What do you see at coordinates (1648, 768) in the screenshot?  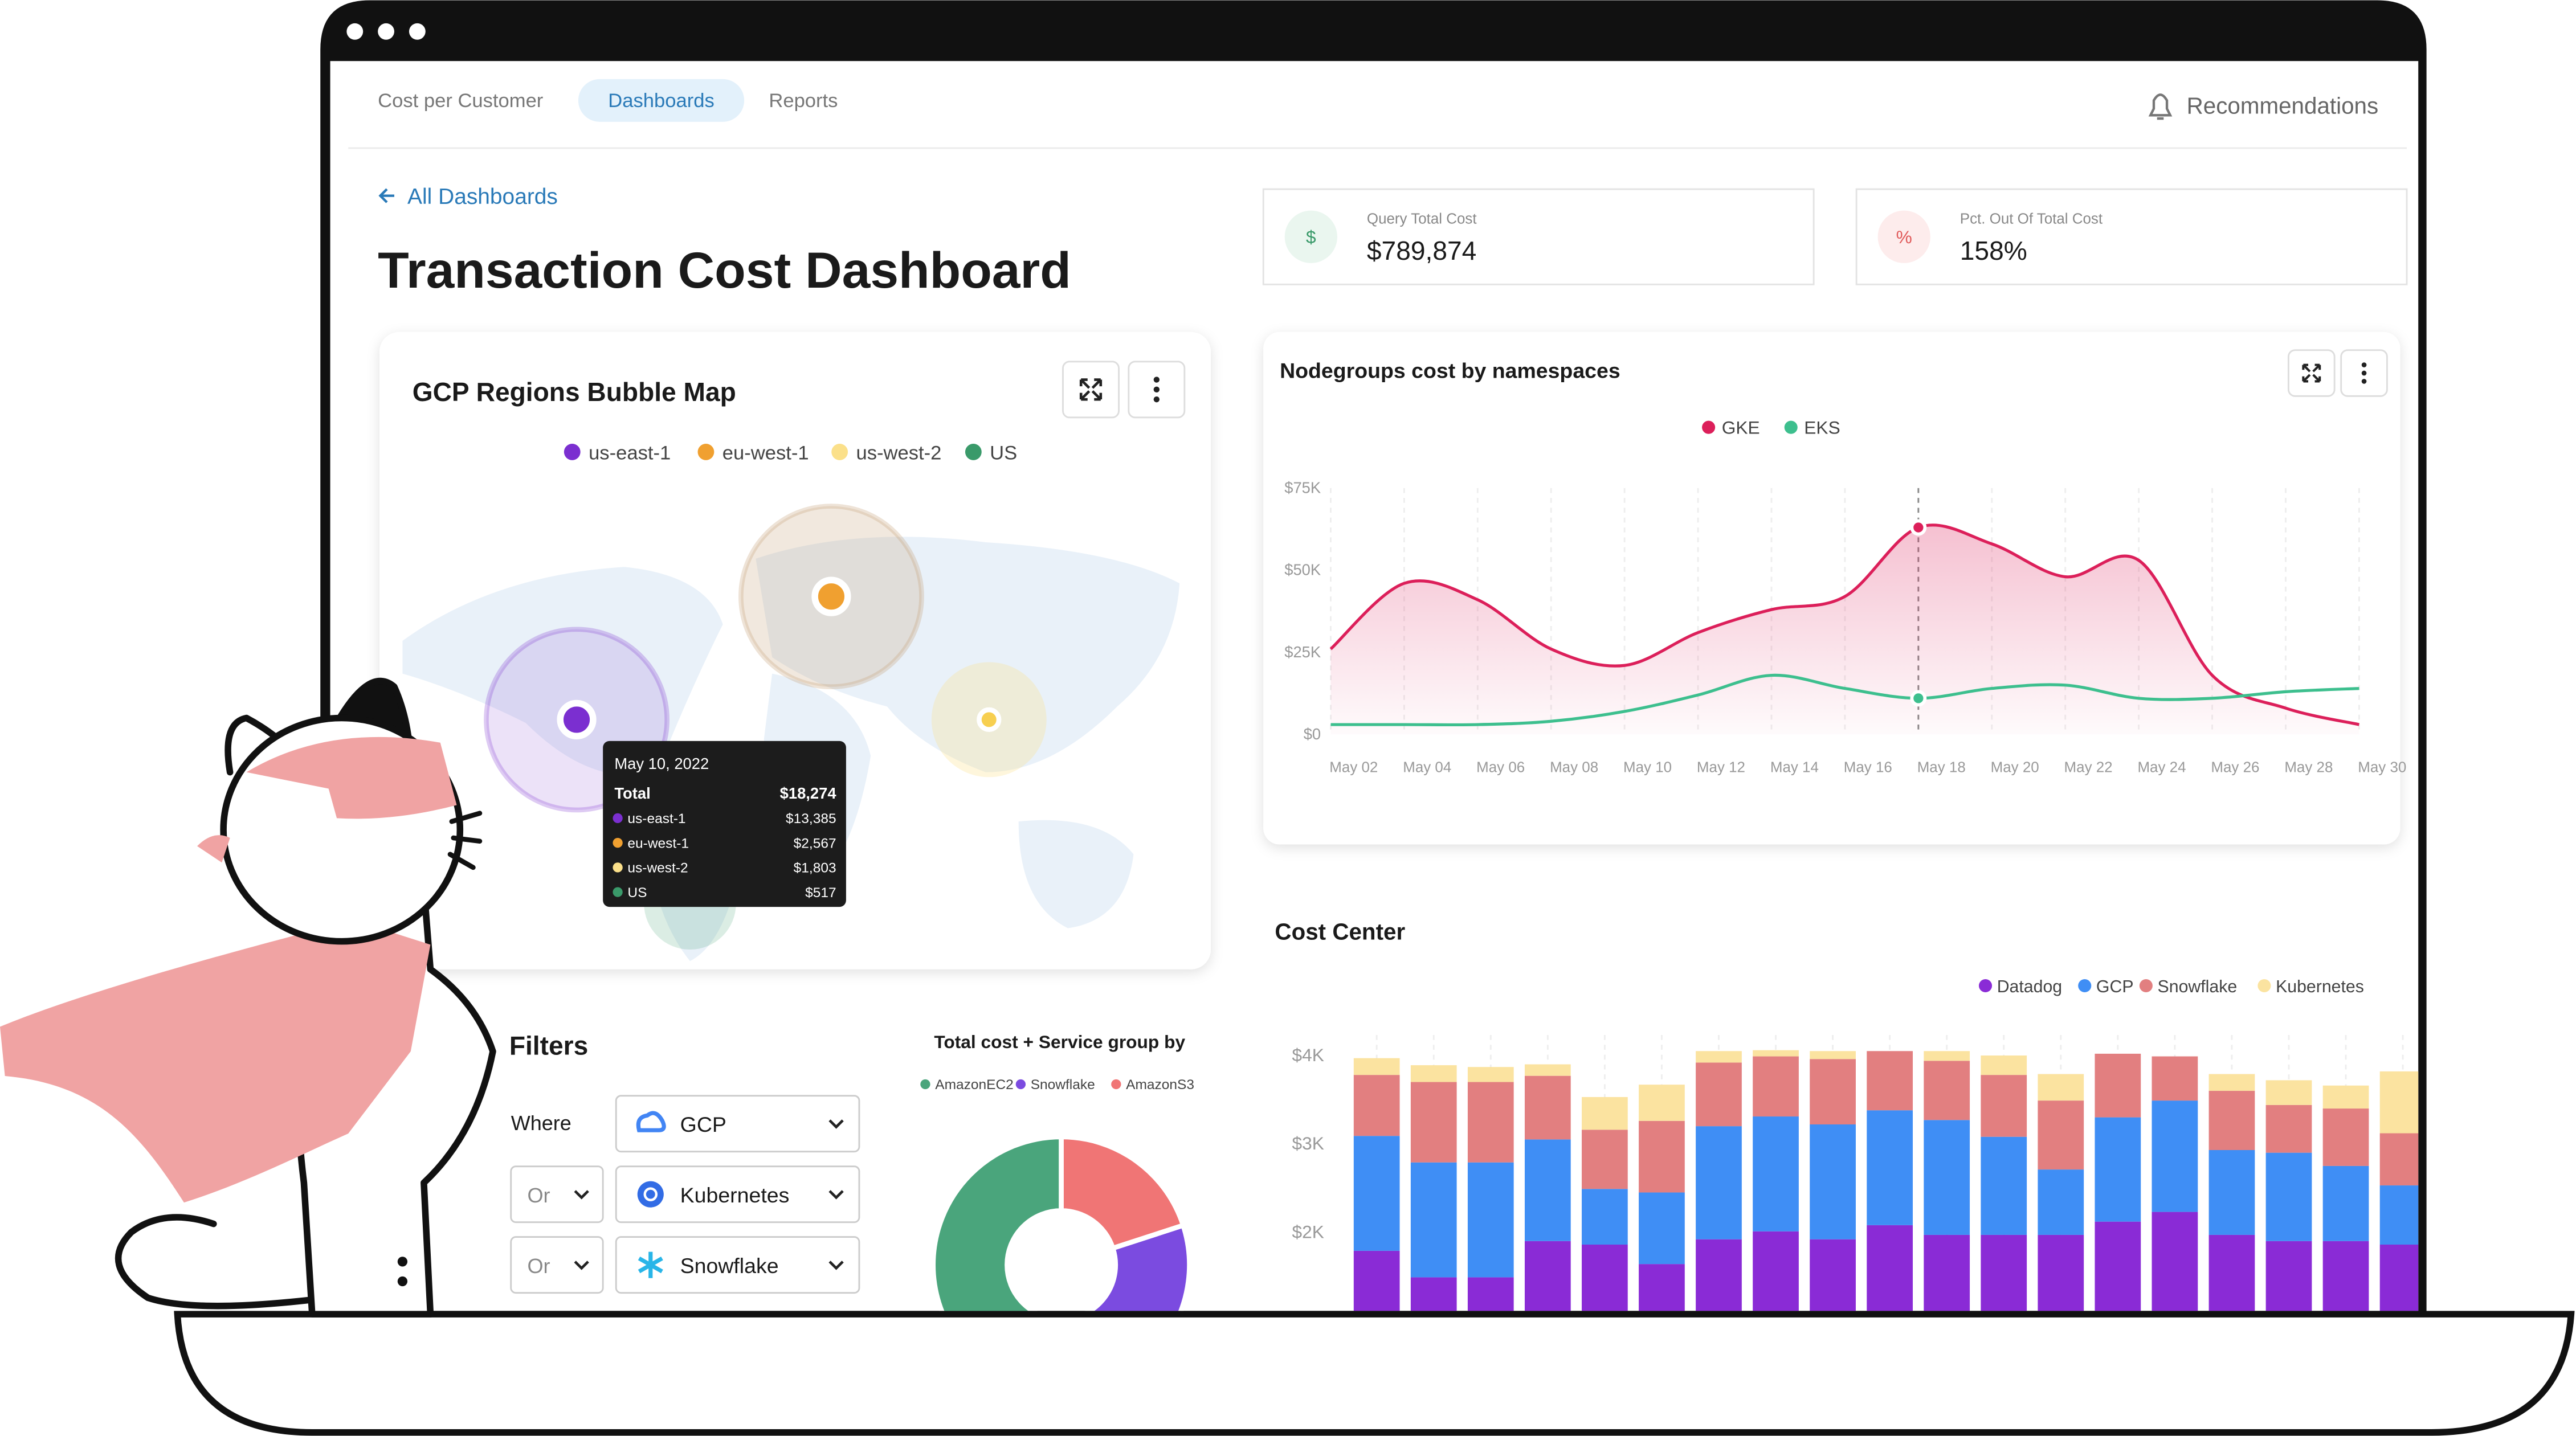 I see `x-tick-label: May 10` at bounding box center [1648, 768].